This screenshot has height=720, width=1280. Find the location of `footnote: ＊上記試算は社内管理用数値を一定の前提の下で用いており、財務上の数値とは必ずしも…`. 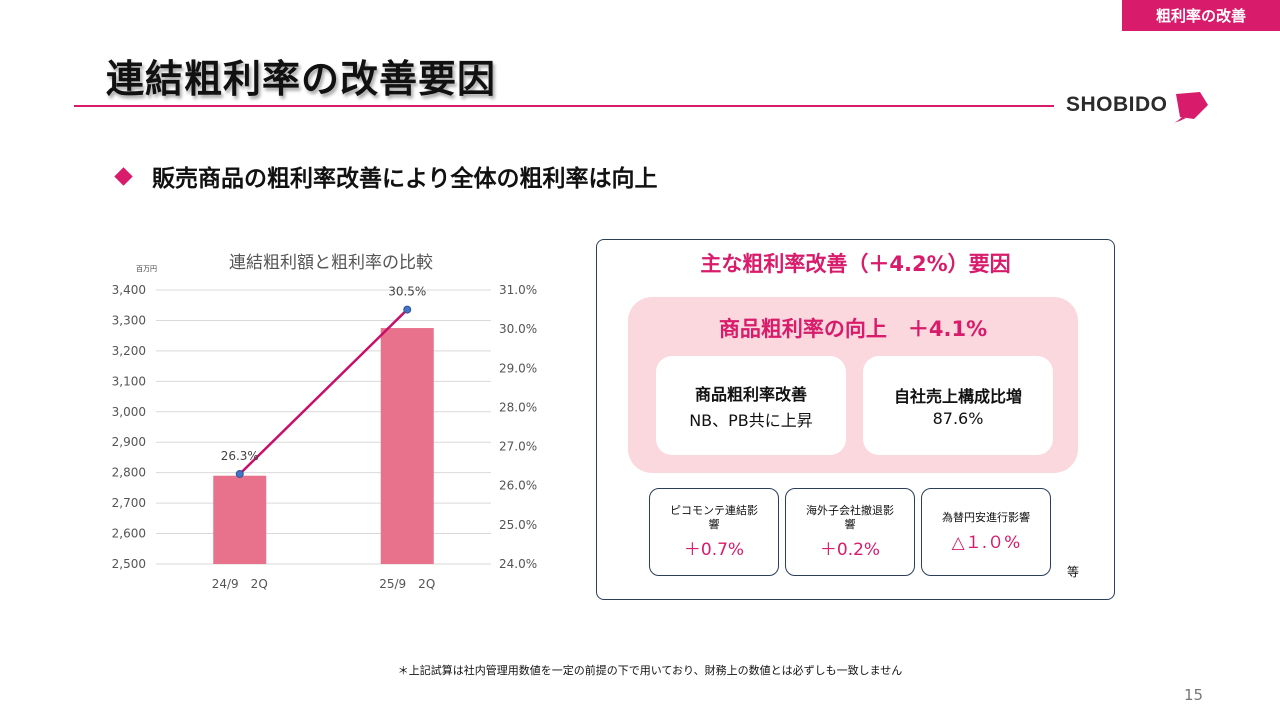

footnote: ＊上記試算は社内管理用数値を一定の前提の下で用いており、財務上の数値とは必ずしも… is located at coordinates (650, 670).